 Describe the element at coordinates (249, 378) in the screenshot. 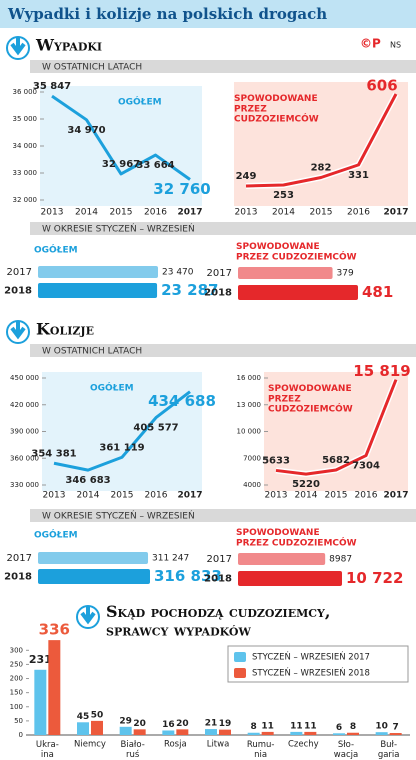

I see `y-tick-label: 16 000` at that location.